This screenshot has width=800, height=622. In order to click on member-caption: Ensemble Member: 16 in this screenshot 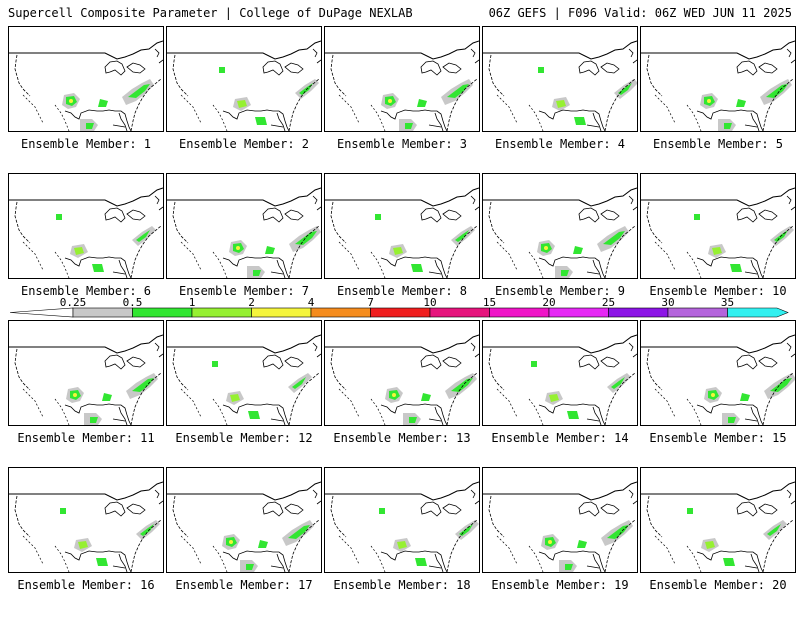, I will do `click(86, 585)`.